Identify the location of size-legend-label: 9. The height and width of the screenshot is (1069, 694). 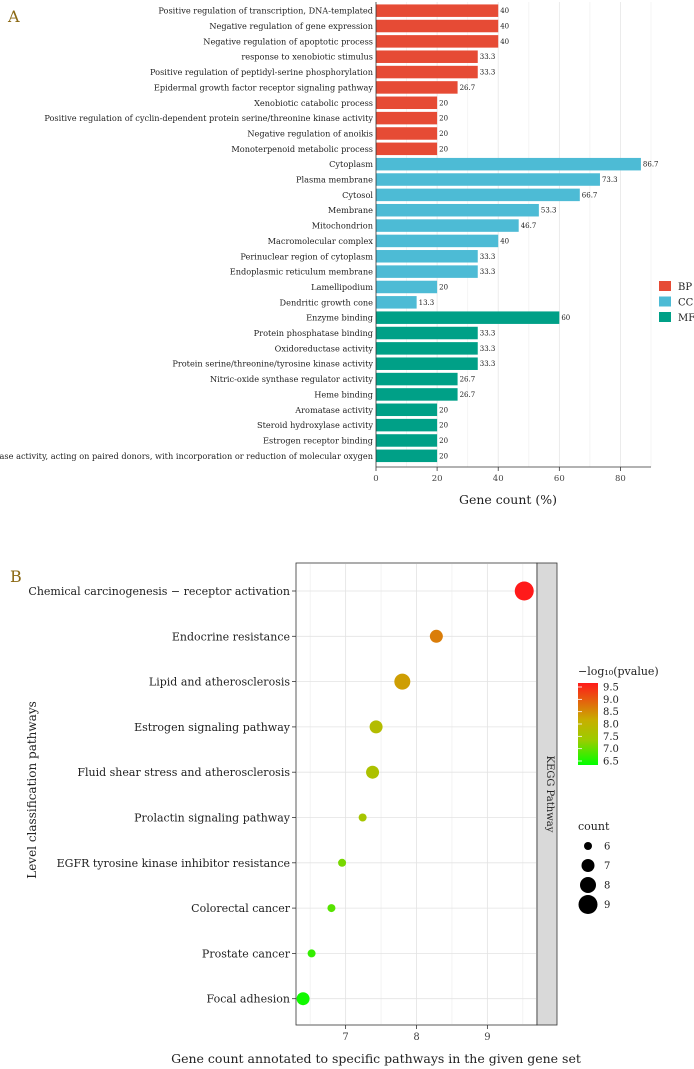
(607, 905).